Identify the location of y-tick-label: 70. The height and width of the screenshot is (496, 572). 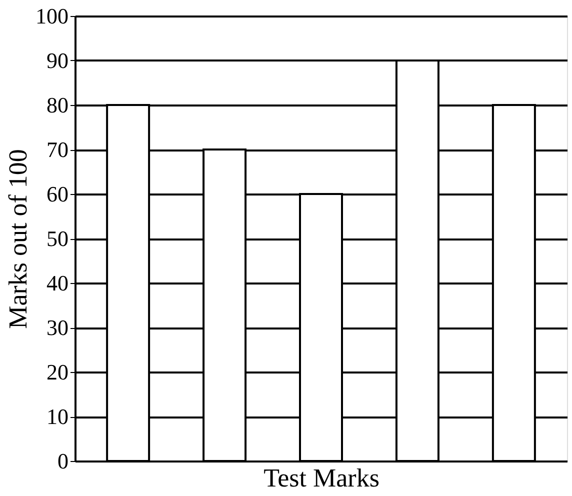
(57, 149).